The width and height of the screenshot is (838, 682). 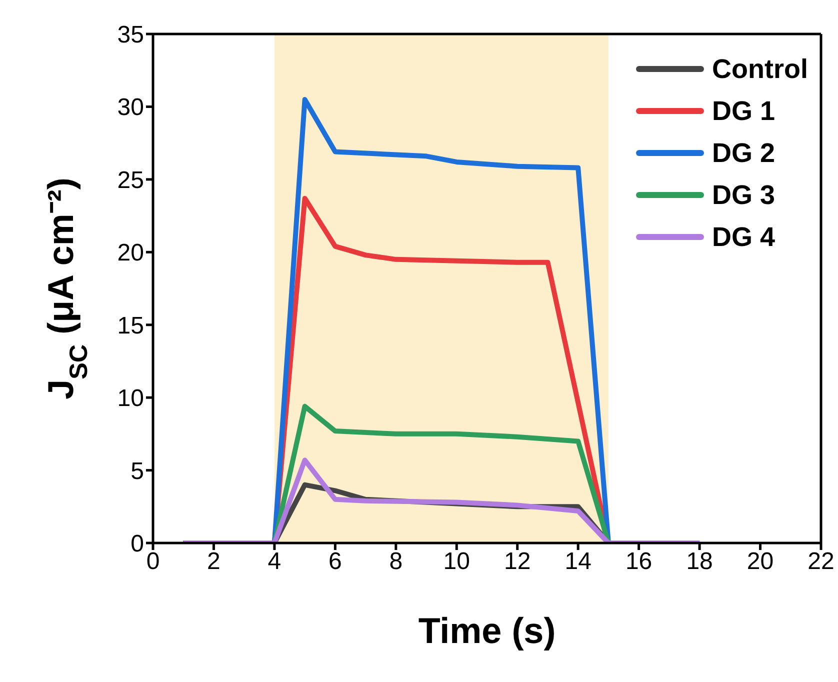 I want to click on y-tick-label: 25, so click(x=130, y=180).